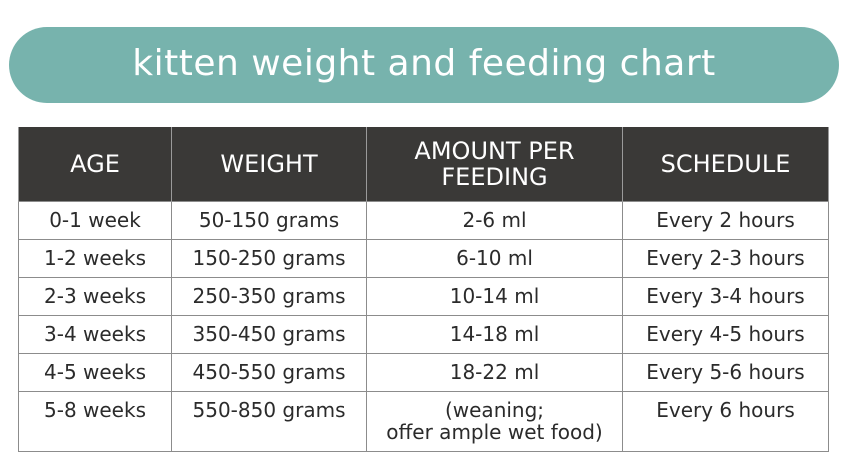 This screenshot has height=467, width=850. I want to click on cell-schedule: Every 2-3 hours, so click(725, 258).